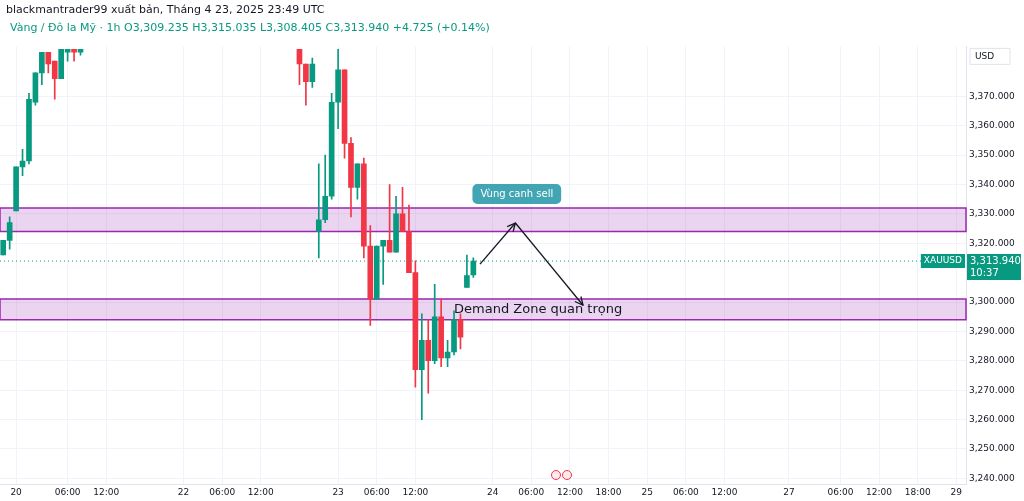 This screenshot has height=501, width=1024. What do you see at coordinates (956, 491) in the screenshot?
I see `x-tick-label: 29` at bounding box center [956, 491].